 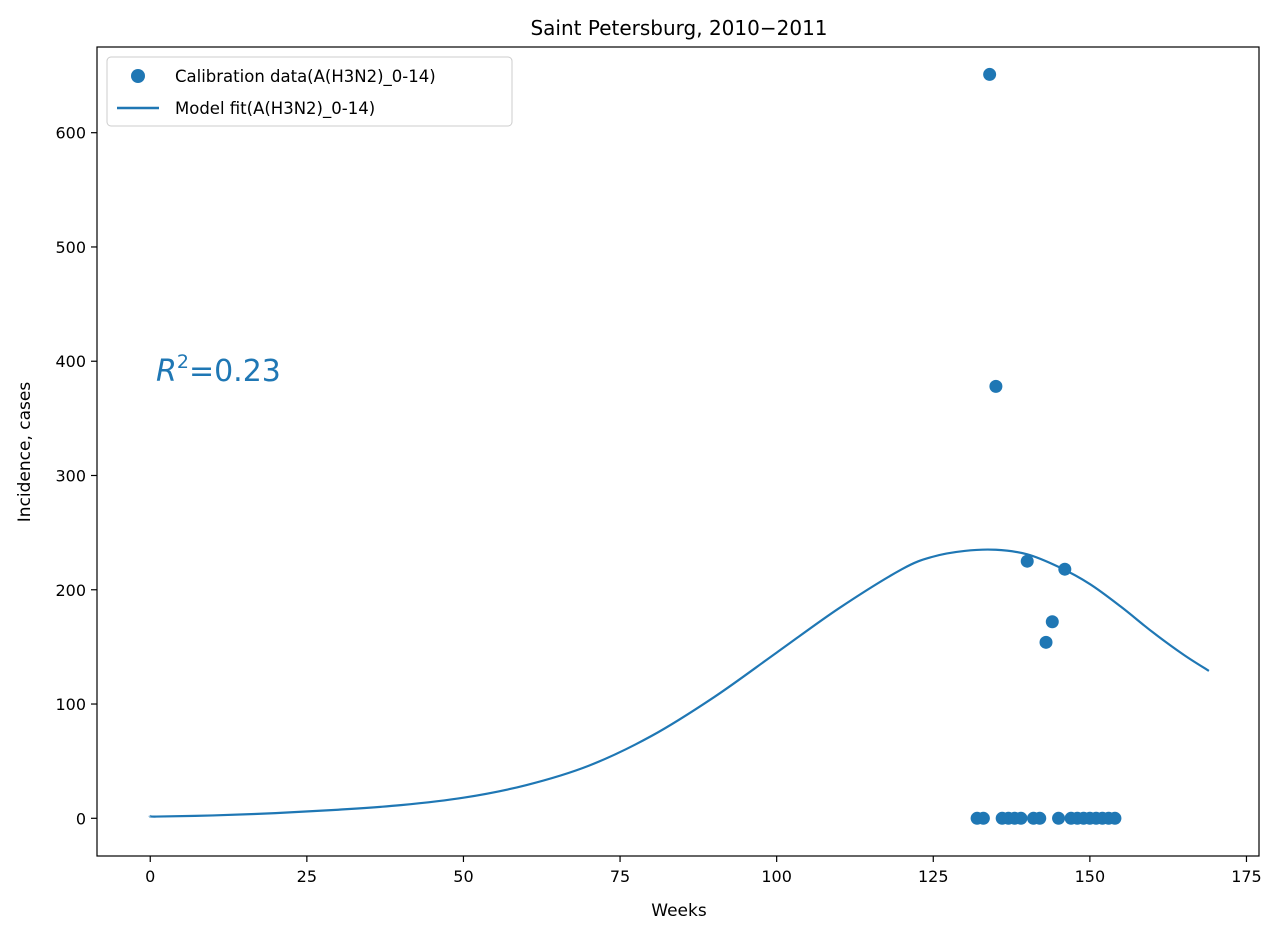 What do you see at coordinates (138, 76) in the screenshot?
I see `legend-marker-calibration` at bounding box center [138, 76].